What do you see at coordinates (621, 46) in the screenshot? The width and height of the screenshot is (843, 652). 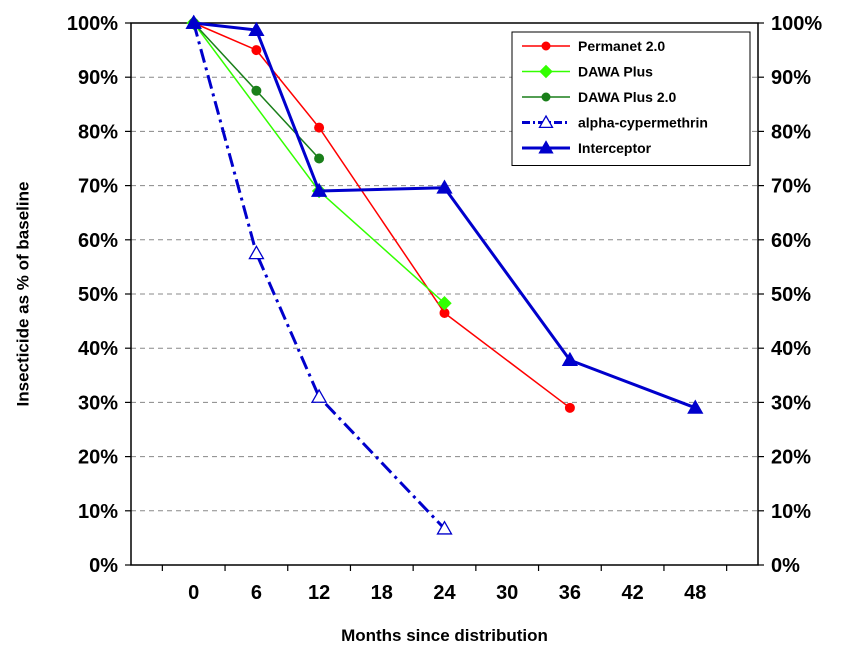 I see `legend-label: Permanet 2.0` at bounding box center [621, 46].